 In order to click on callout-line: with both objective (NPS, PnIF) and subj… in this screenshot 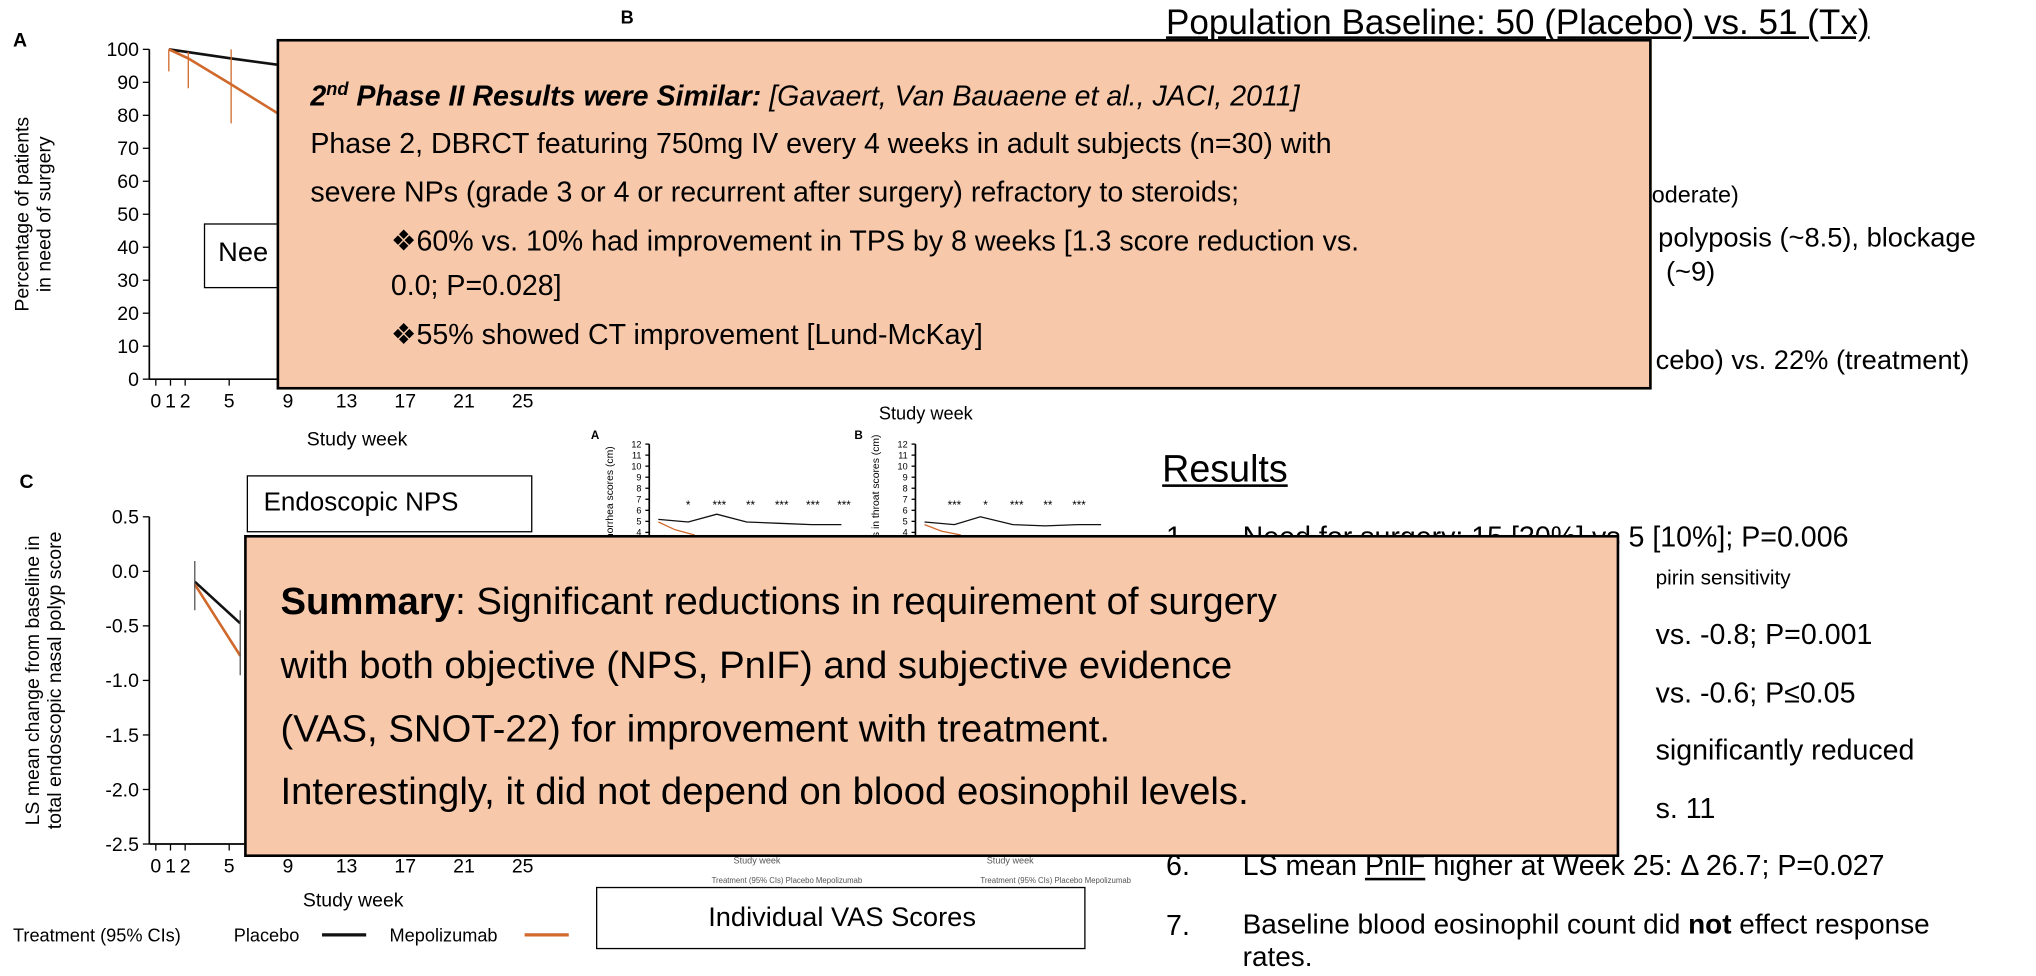, I will do `click(756, 665)`.